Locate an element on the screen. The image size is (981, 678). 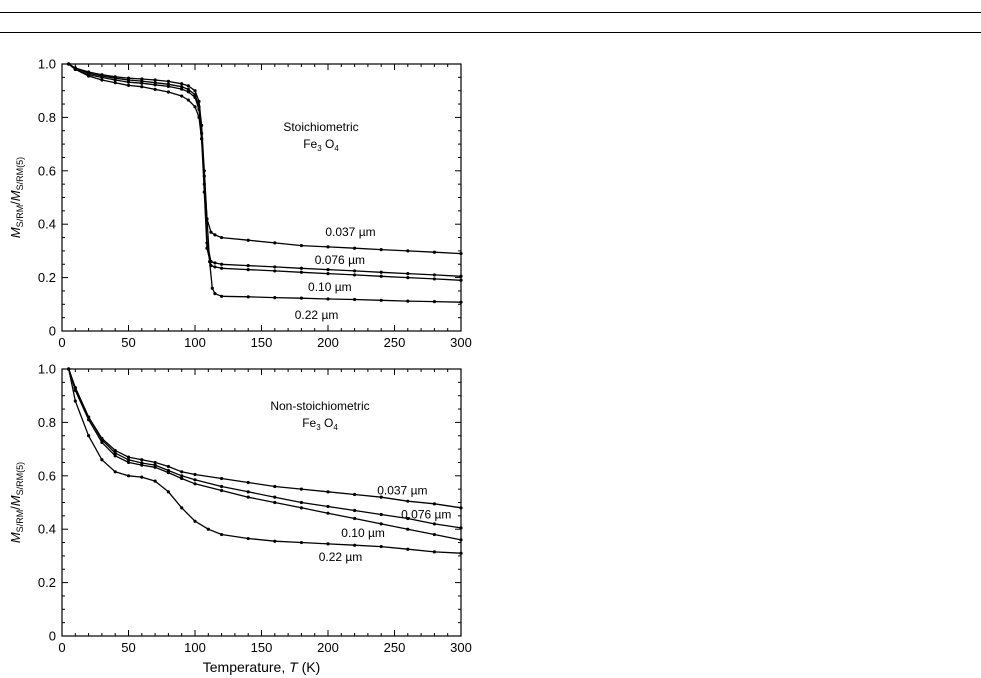
chart-2-y-tick-label: 0.4 is located at coordinates (47, 529).